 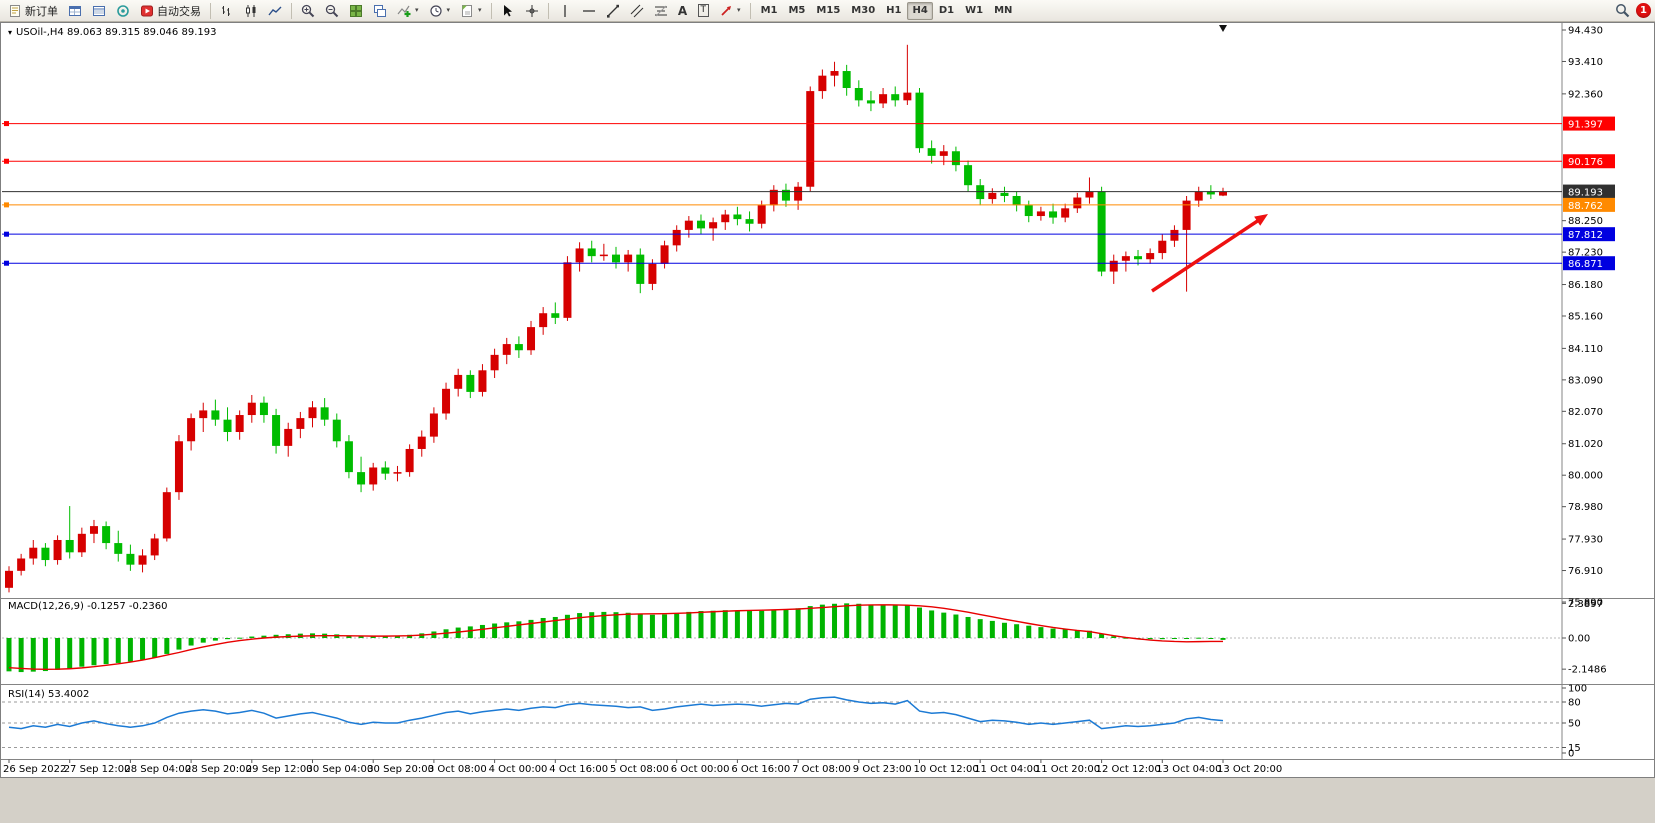 What do you see at coordinates (704, 11) in the screenshot?
I see `label-tool-button: T` at bounding box center [704, 11].